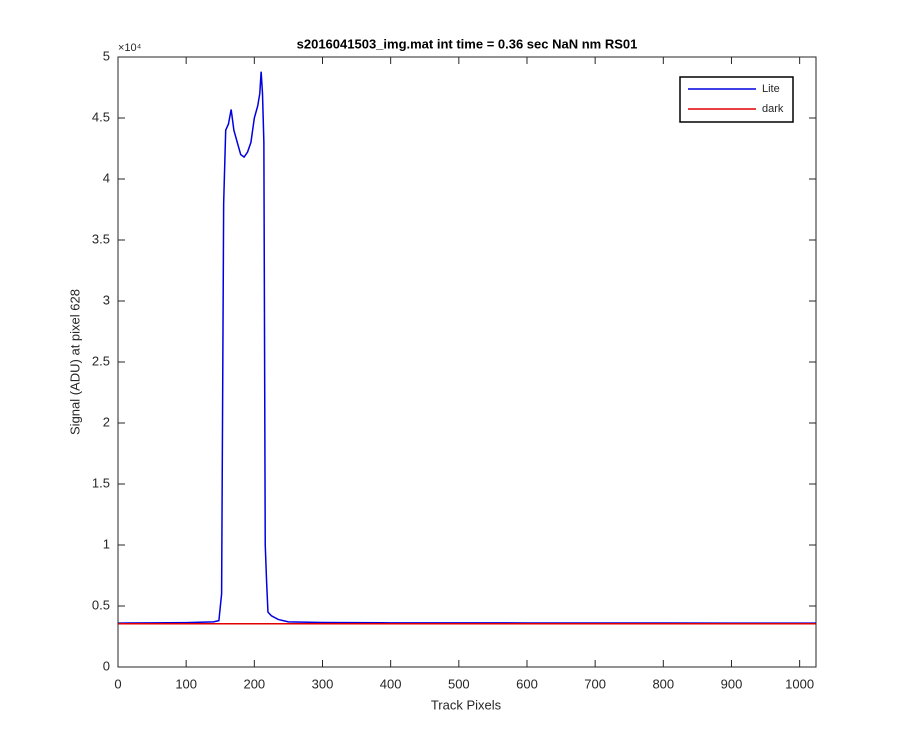 The width and height of the screenshot is (900, 750). Describe the element at coordinates (74, 362) in the screenshot. I see `y-axis-label: Signal (ADU) at pixel 628` at that location.